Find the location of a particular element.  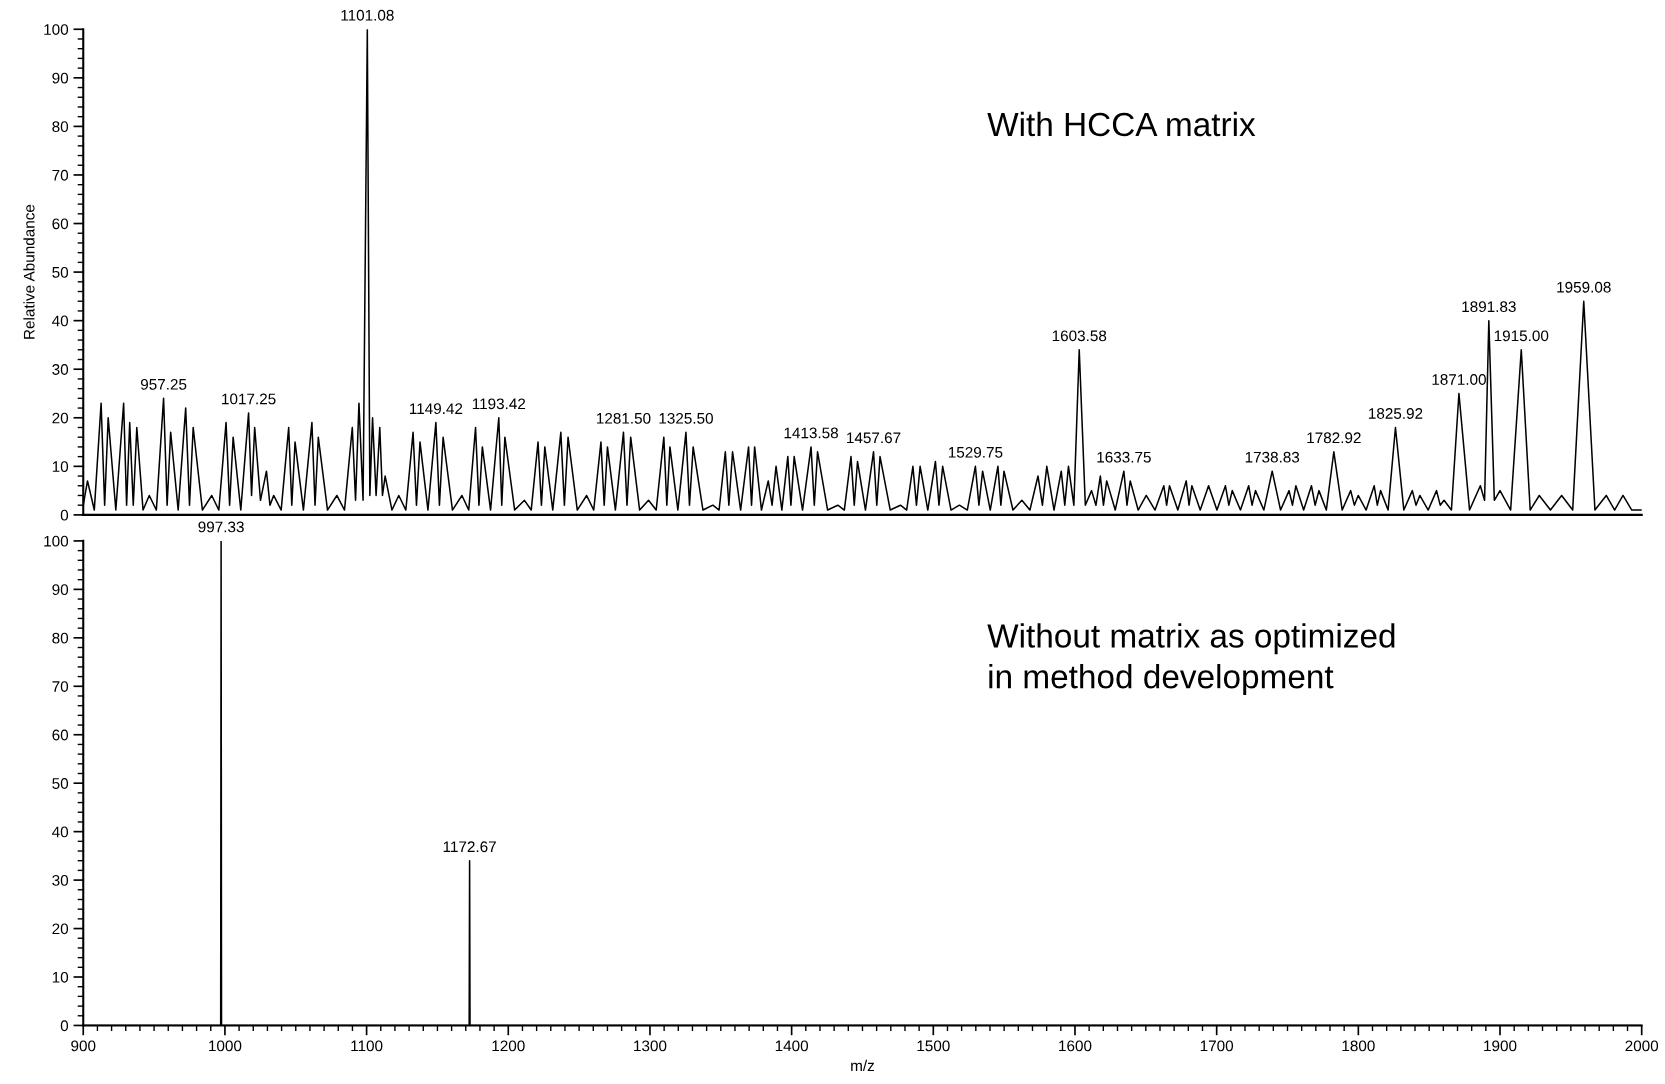

x-tick-label: 1900 is located at coordinates (1500, 1046).